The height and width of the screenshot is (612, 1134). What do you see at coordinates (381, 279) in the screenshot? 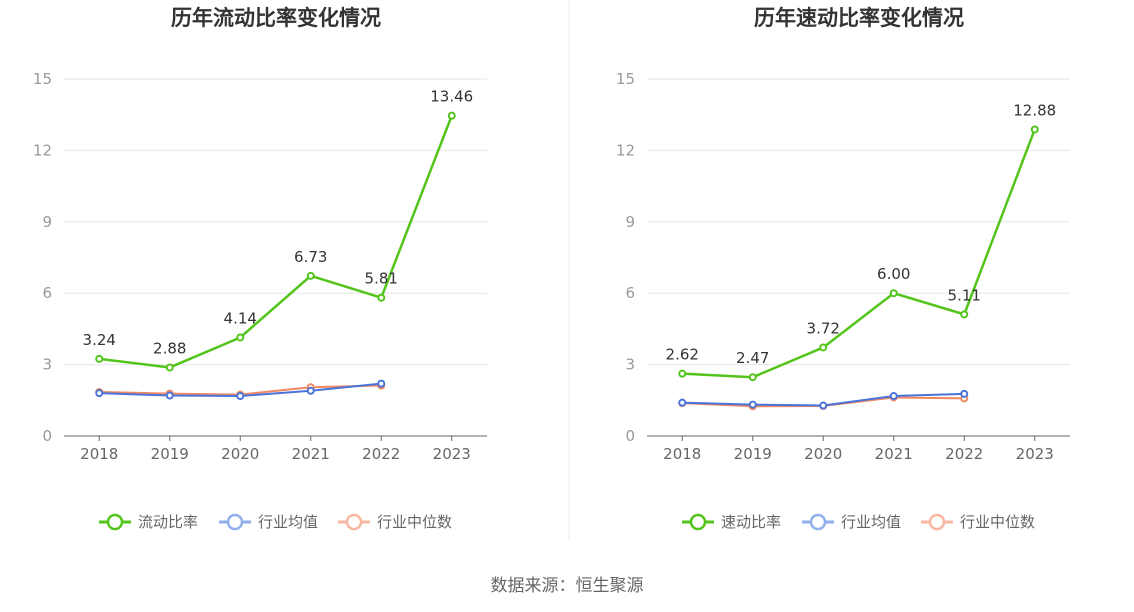
I see `data-label: 5.81` at bounding box center [381, 279].